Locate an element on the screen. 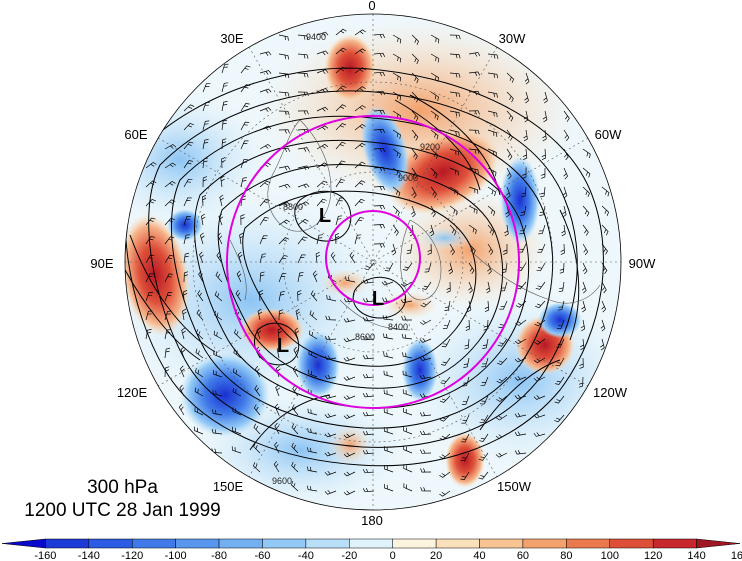 The image size is (742, 561). colorbar-tick-label: 140 is located at coordinates (696, 555).